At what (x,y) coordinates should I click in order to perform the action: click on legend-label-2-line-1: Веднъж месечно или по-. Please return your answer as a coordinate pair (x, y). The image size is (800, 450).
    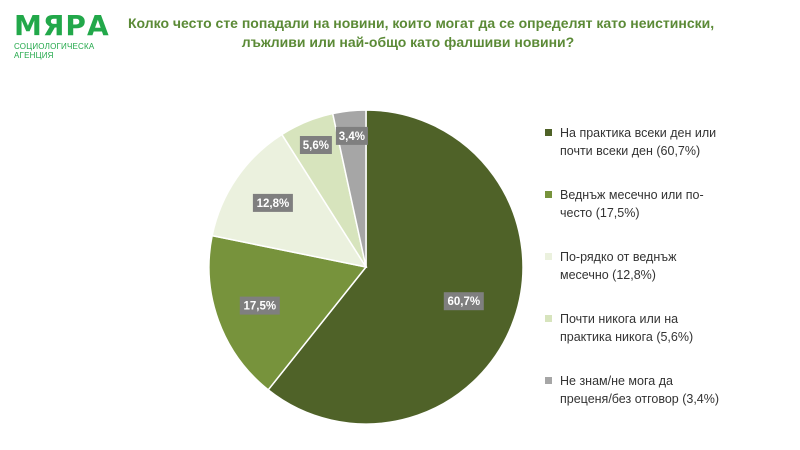
    Looking at the image, I should click on (632, 195).